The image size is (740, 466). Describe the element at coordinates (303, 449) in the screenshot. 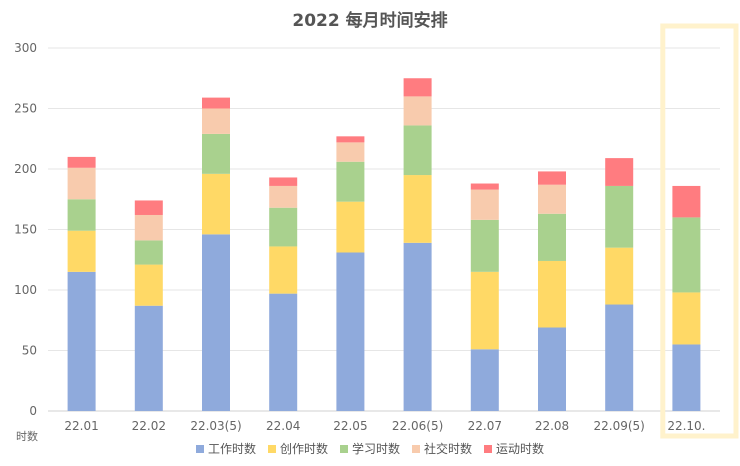

I see `legend-label: 创作时数` at that location.